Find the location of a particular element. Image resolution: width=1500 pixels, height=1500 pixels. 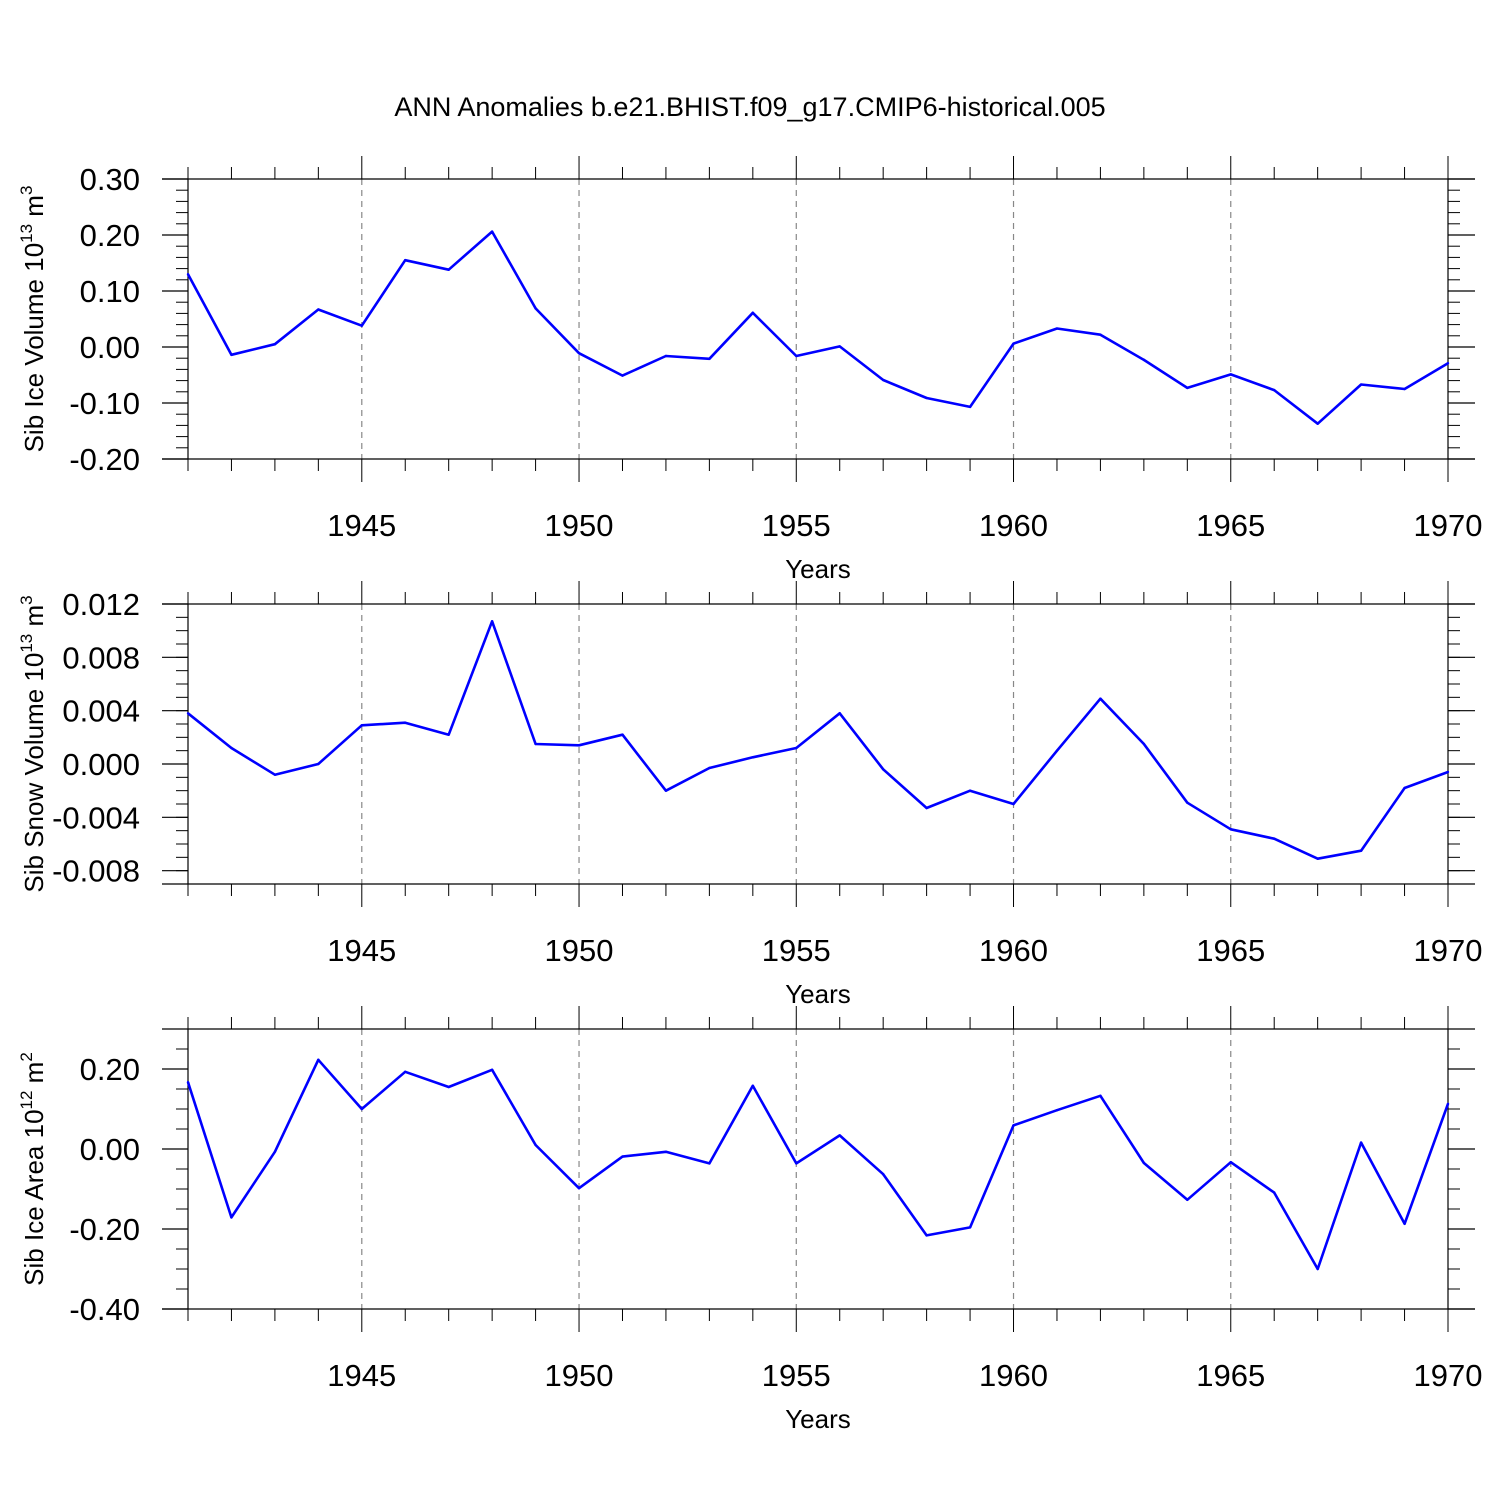

y-tick-label: 0.20 is located at coordinates (110, 235).